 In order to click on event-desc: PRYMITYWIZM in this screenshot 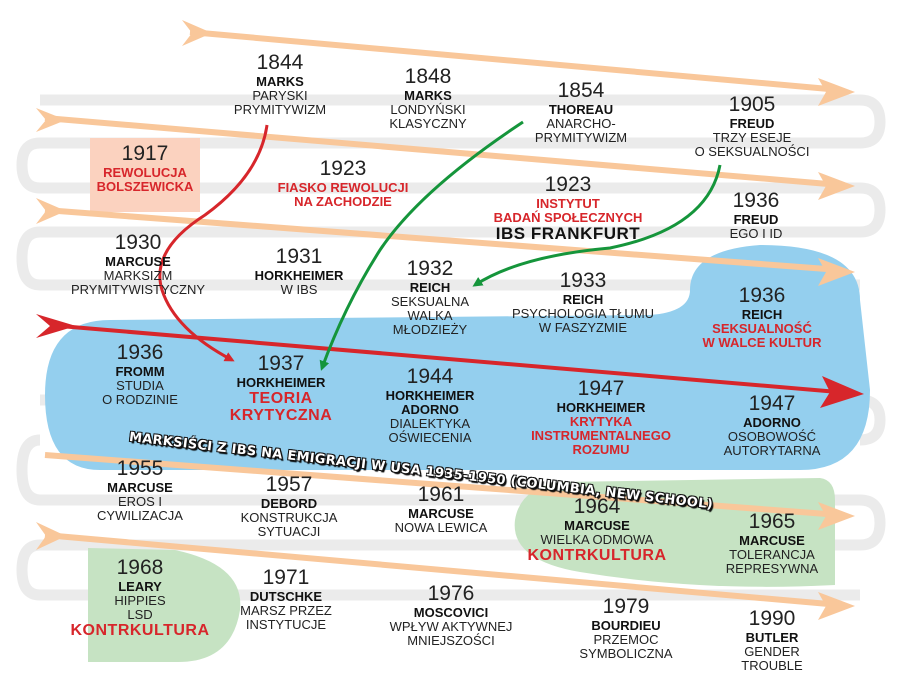, I will do `click(280, 109)`.